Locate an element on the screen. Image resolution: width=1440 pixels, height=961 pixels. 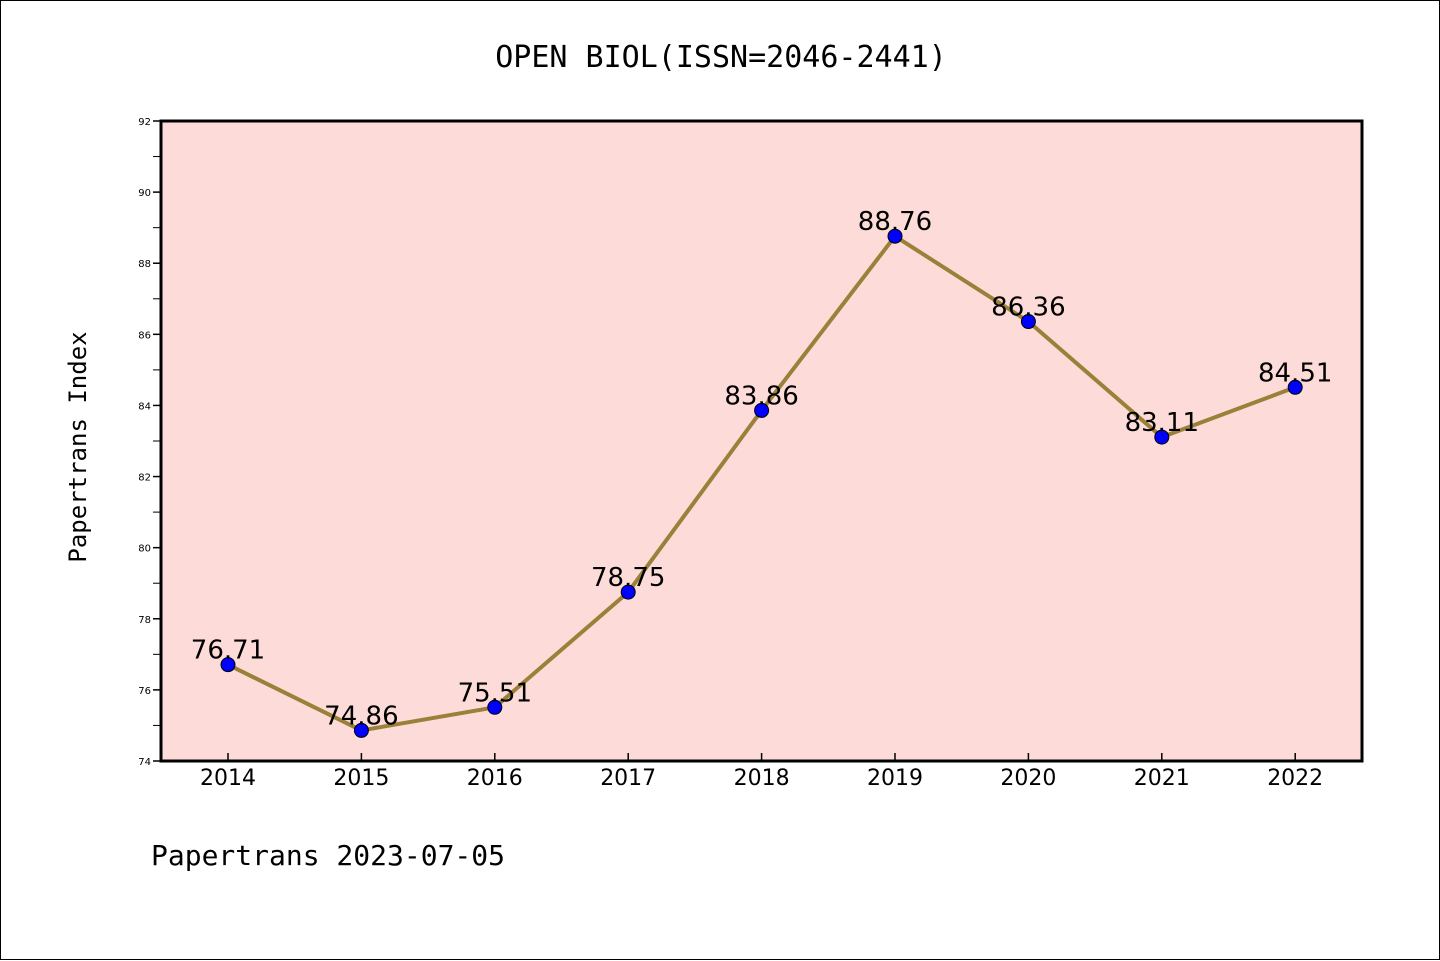
y-tick-label: 82 is located at coordinates (144, 478).